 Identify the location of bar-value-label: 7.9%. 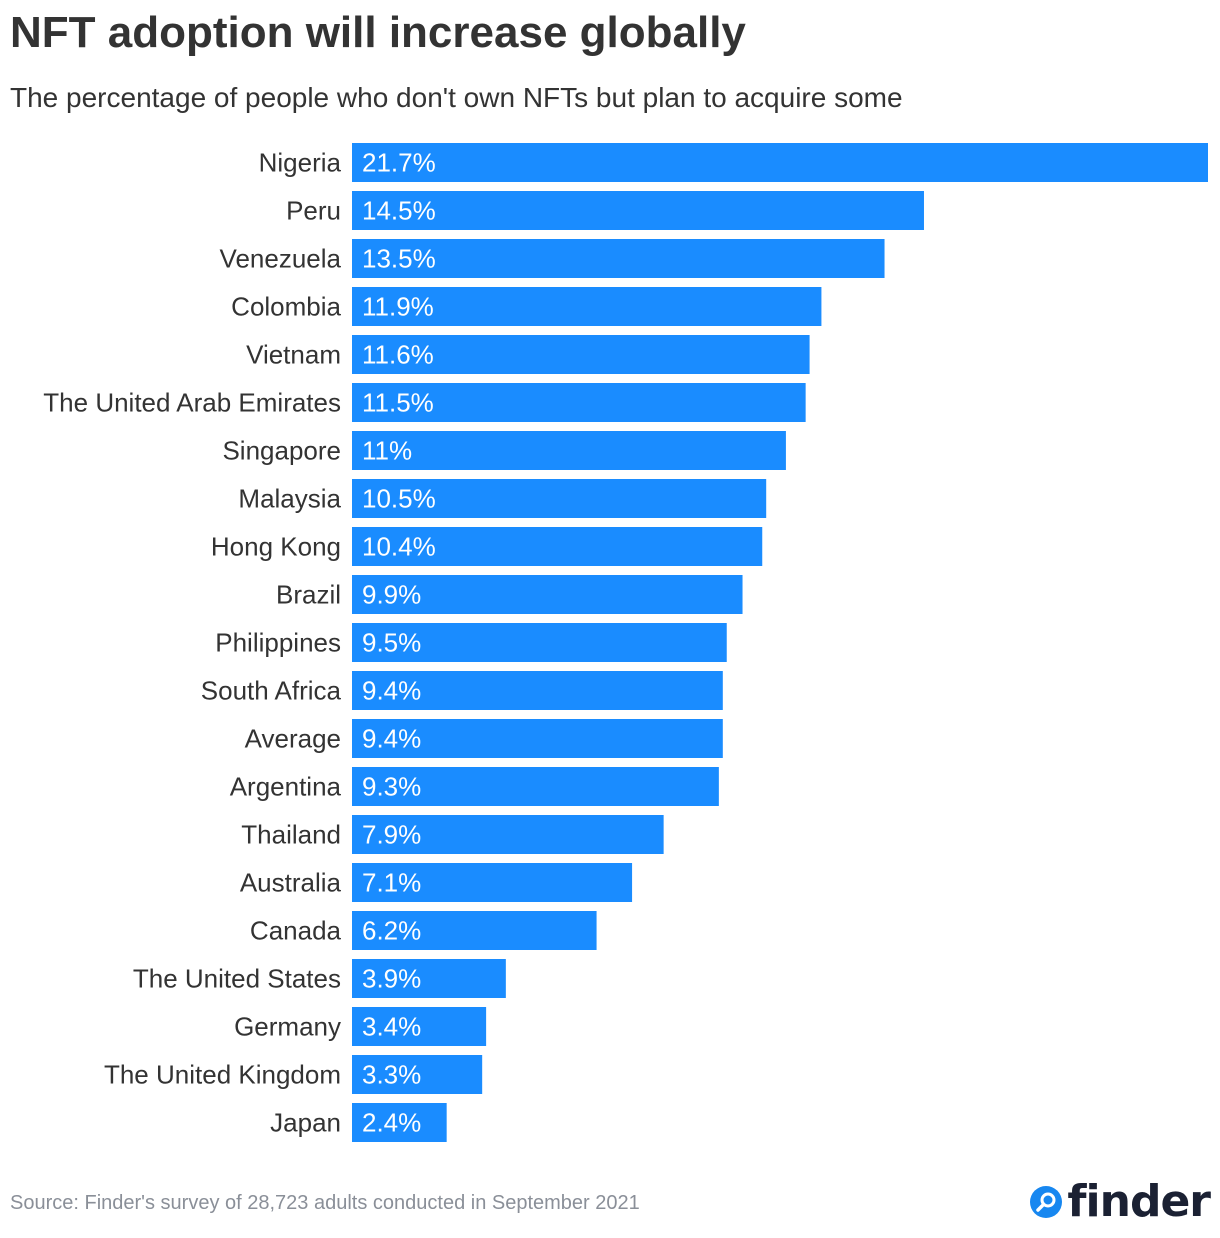
(391, 835).